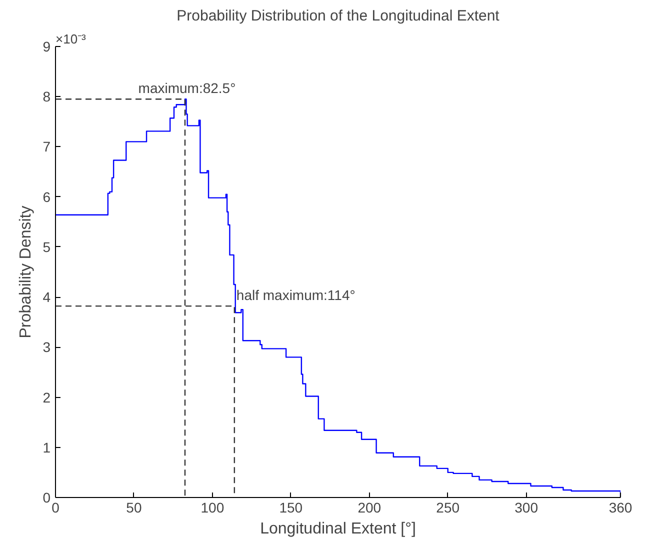 The image size is (648, 545). What do you see at coordinates (338, 16) in the screenshot?
I see `chart-title: Probability Distribution of the Longitudinal Extent` at bounding box center [338, 16].